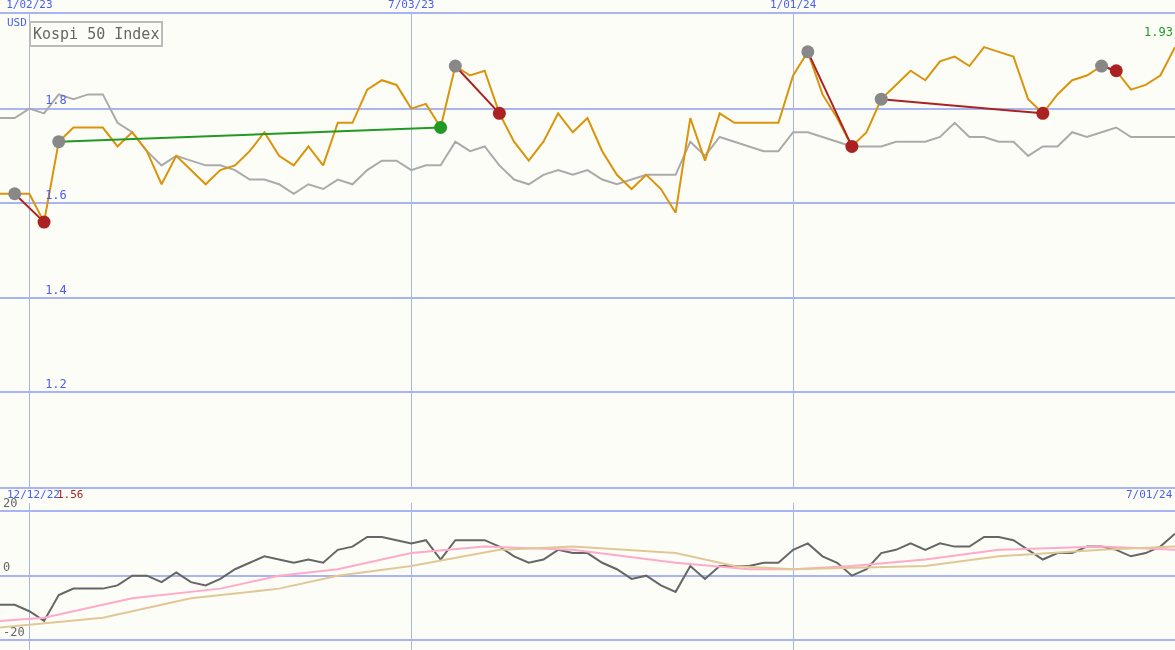 The height and width of the screenshot is (650, 1175). I want to click on y-tick-label: 1.2, so click(56, 384).